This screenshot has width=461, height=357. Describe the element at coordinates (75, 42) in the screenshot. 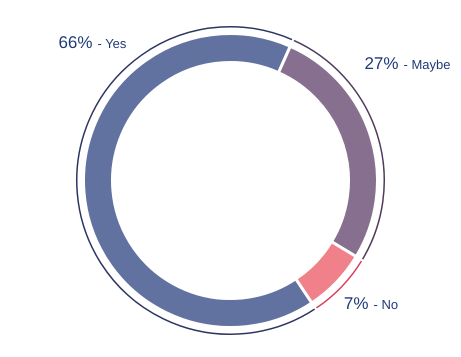

I see `text: 66%` at that location.